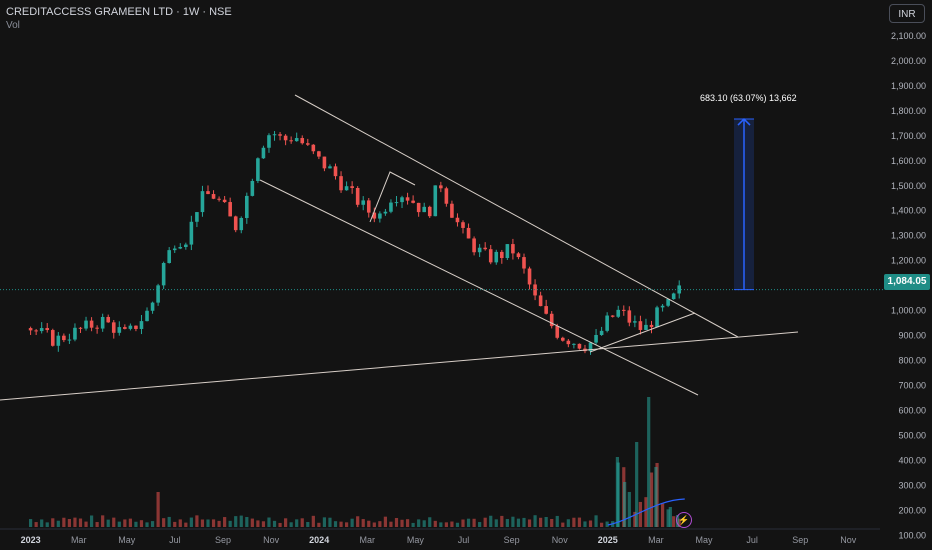 This screenshot has height=550, width=932. What do you see at coordinates (744, 121) in the screenshot?
I see `measure-arrowhead` at bounding box center [744, 121].